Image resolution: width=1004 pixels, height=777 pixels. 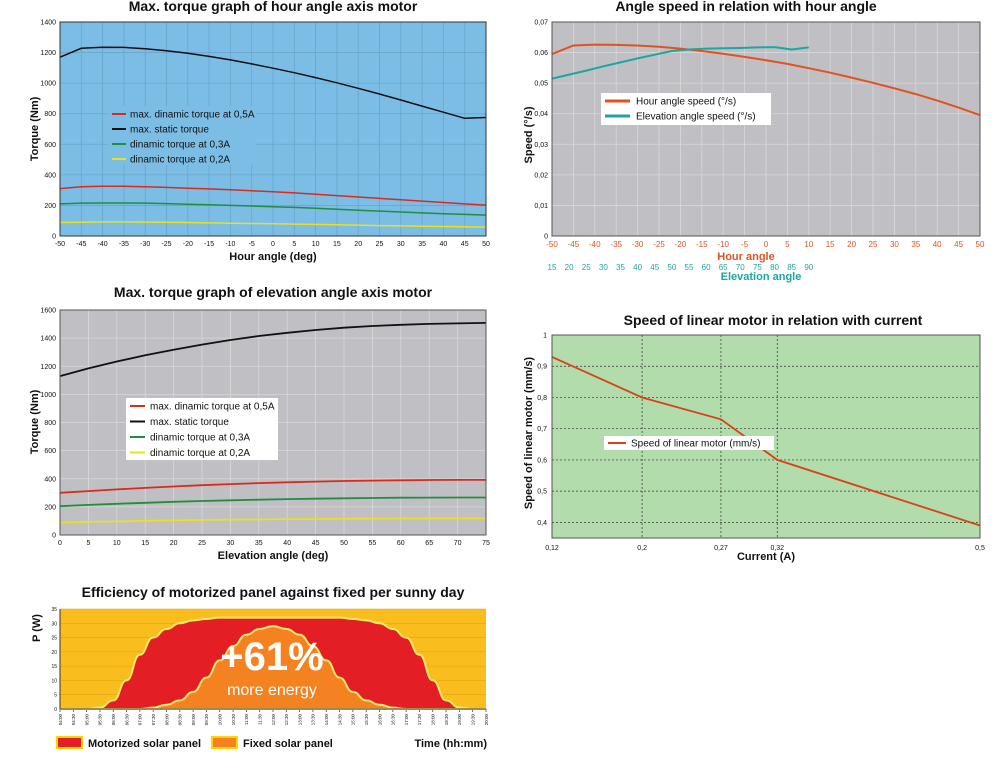 I want to click on x-tick-label: 0,2, so click(x=642, y=548).